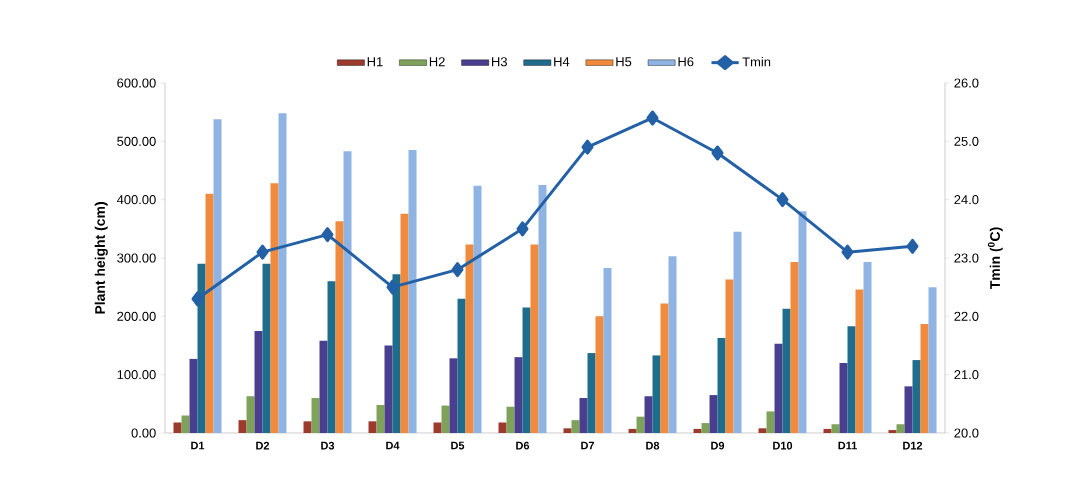  What do you see at coordinates (136, 316) in the screenshot?
I see `y-tick-label: 200.00` at bounding box center [136, 316].